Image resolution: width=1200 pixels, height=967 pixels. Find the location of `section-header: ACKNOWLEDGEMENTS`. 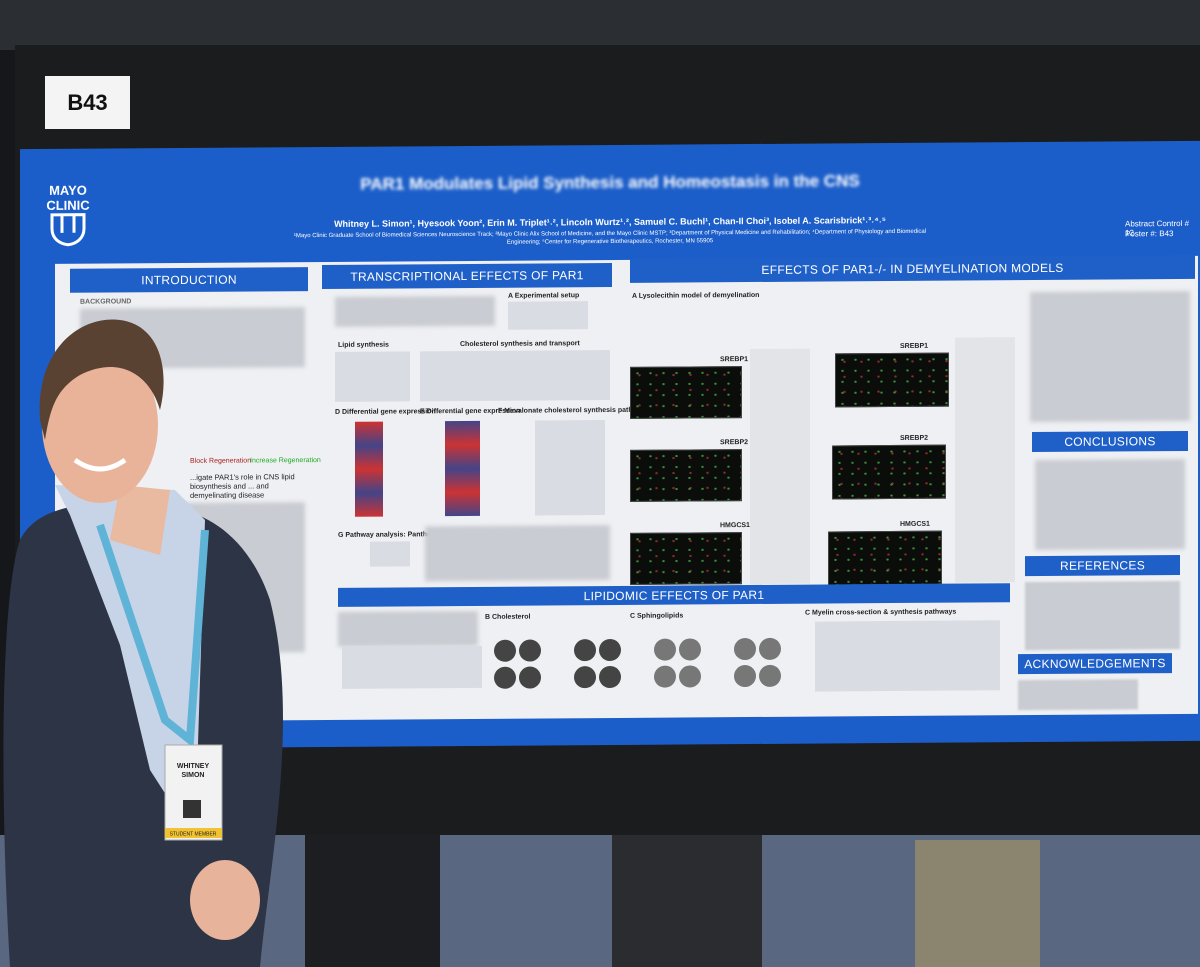

section-header: ACKNOWLEDGEMENTS is located at coordinates (1095, 664).